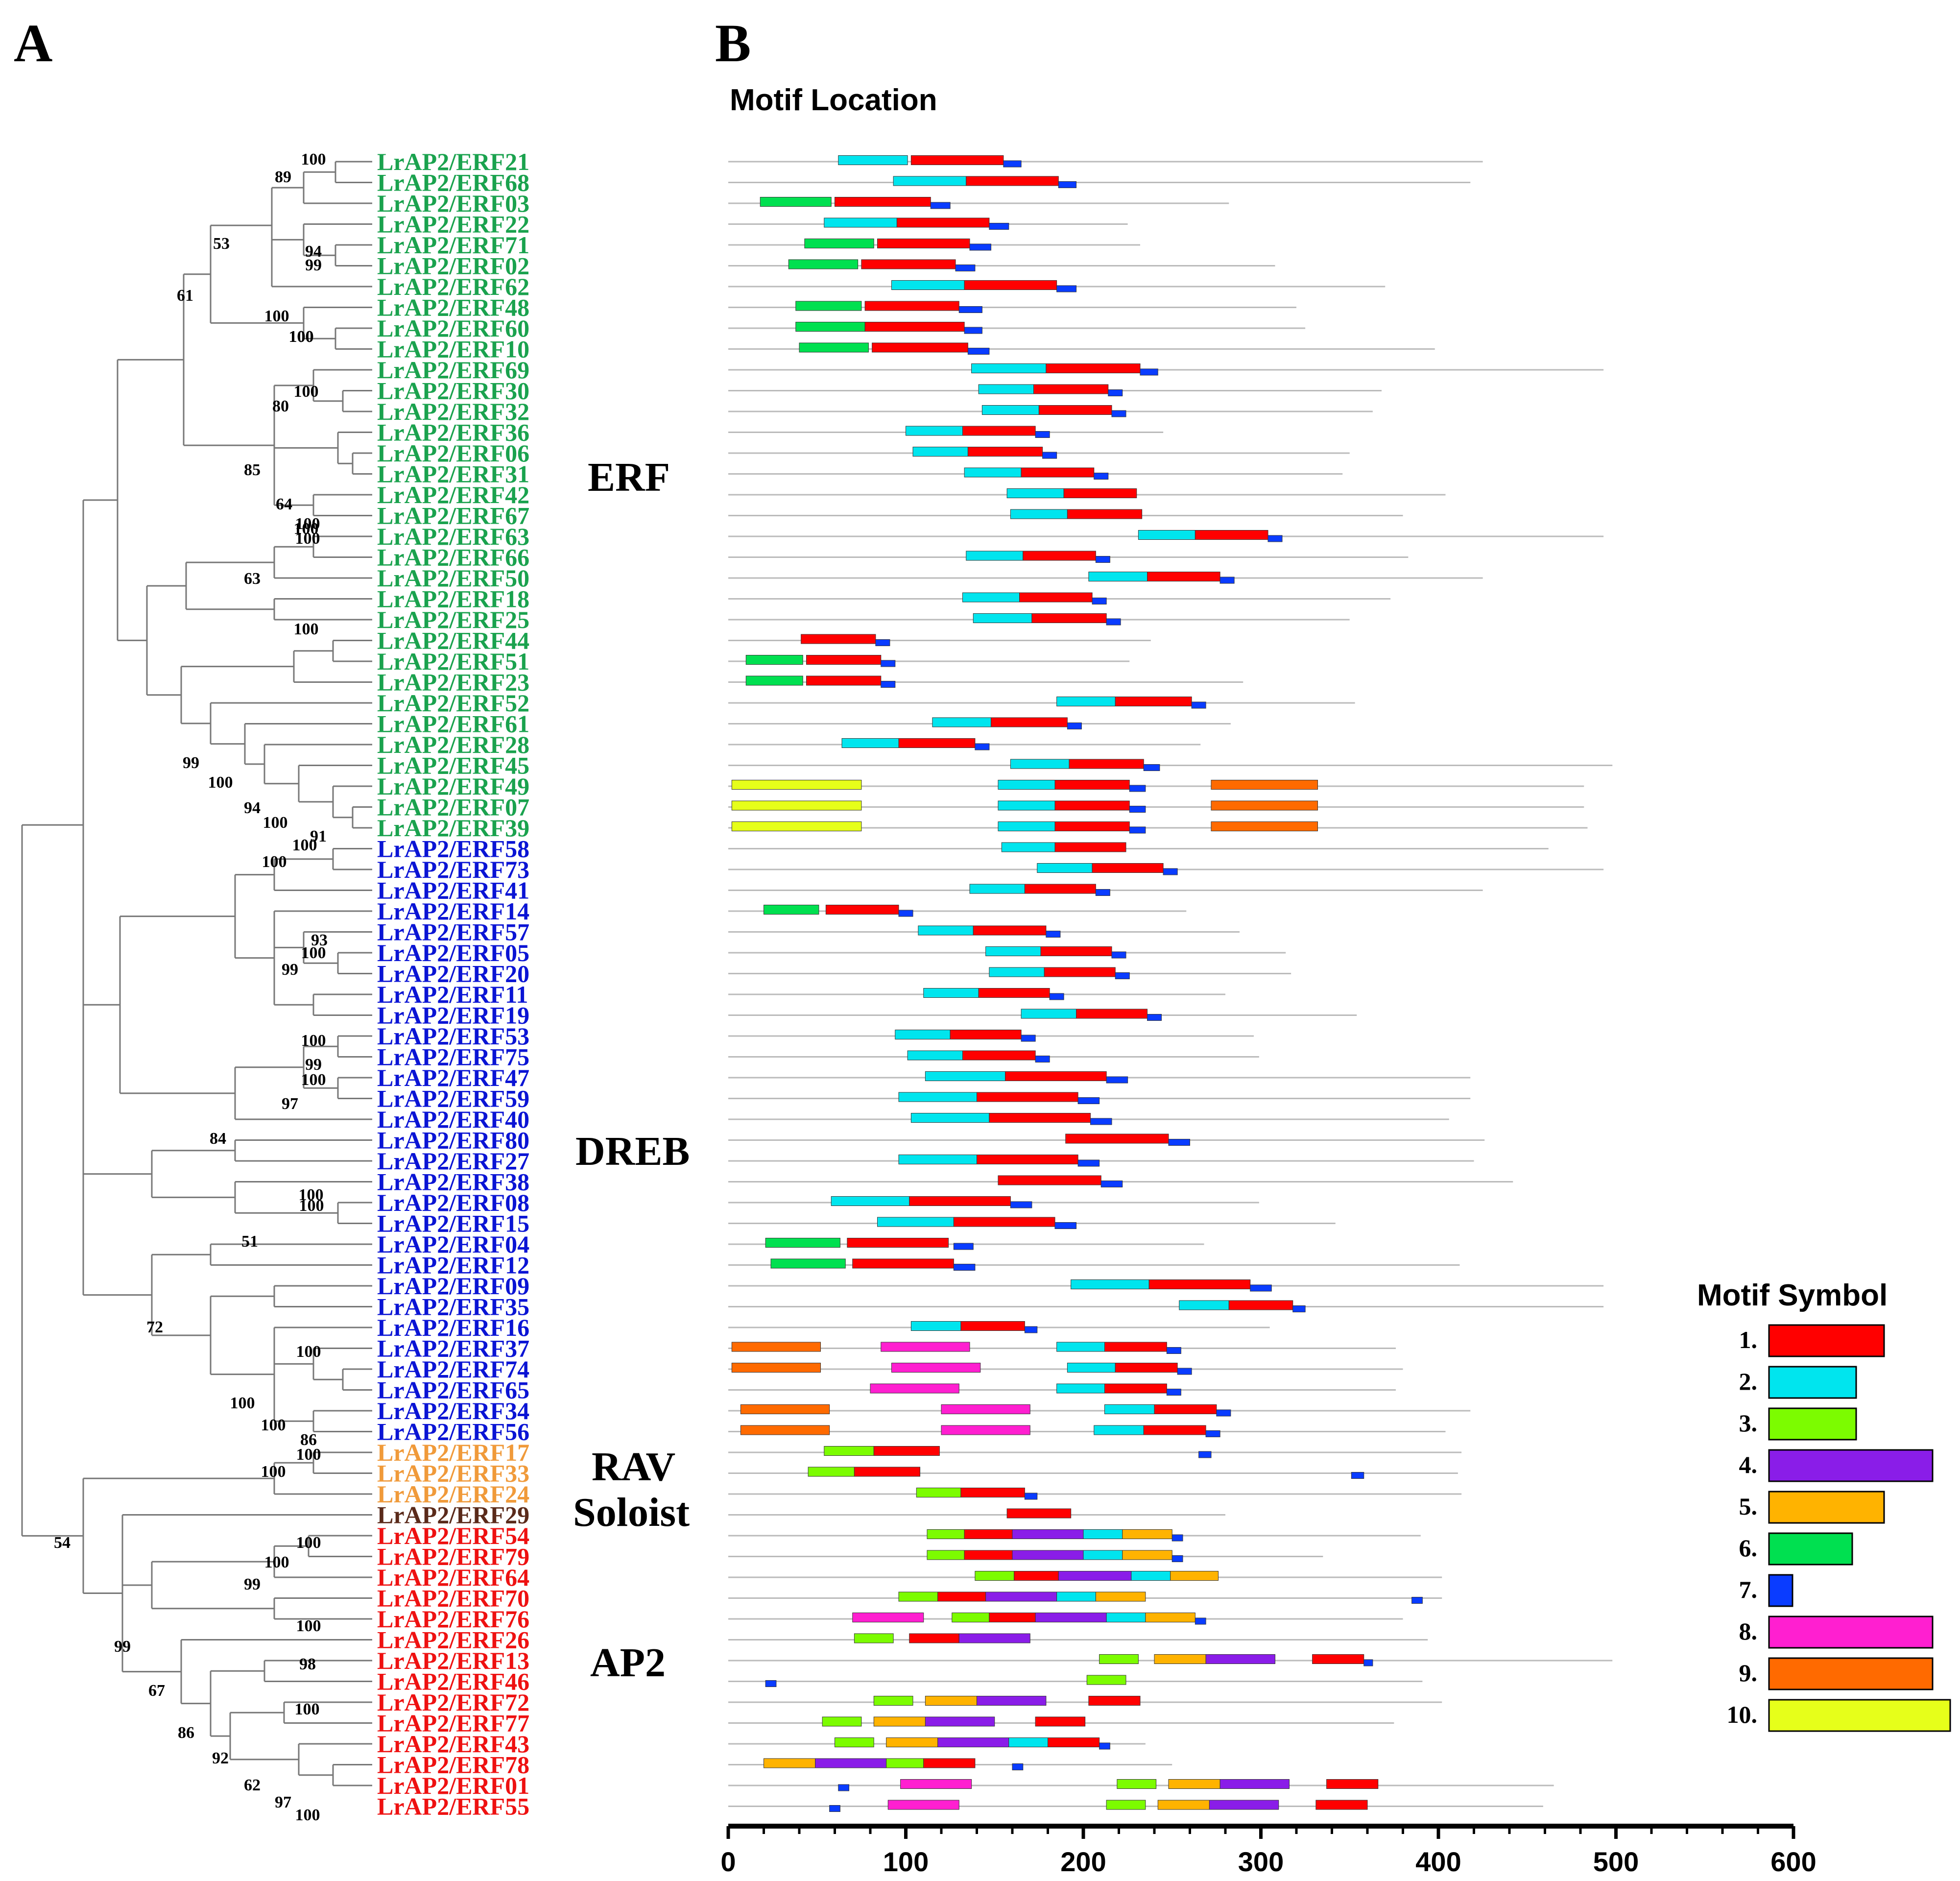  Describe the element at coordinates (453, 828) in the screenshot. I see `protein-label: LrAP2/ERF39` at that location.